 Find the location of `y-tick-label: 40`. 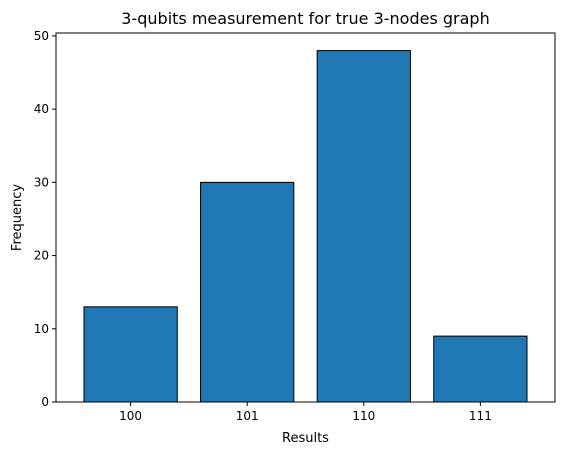

y-tick-label: 40 is located at coordinates (41, 109).